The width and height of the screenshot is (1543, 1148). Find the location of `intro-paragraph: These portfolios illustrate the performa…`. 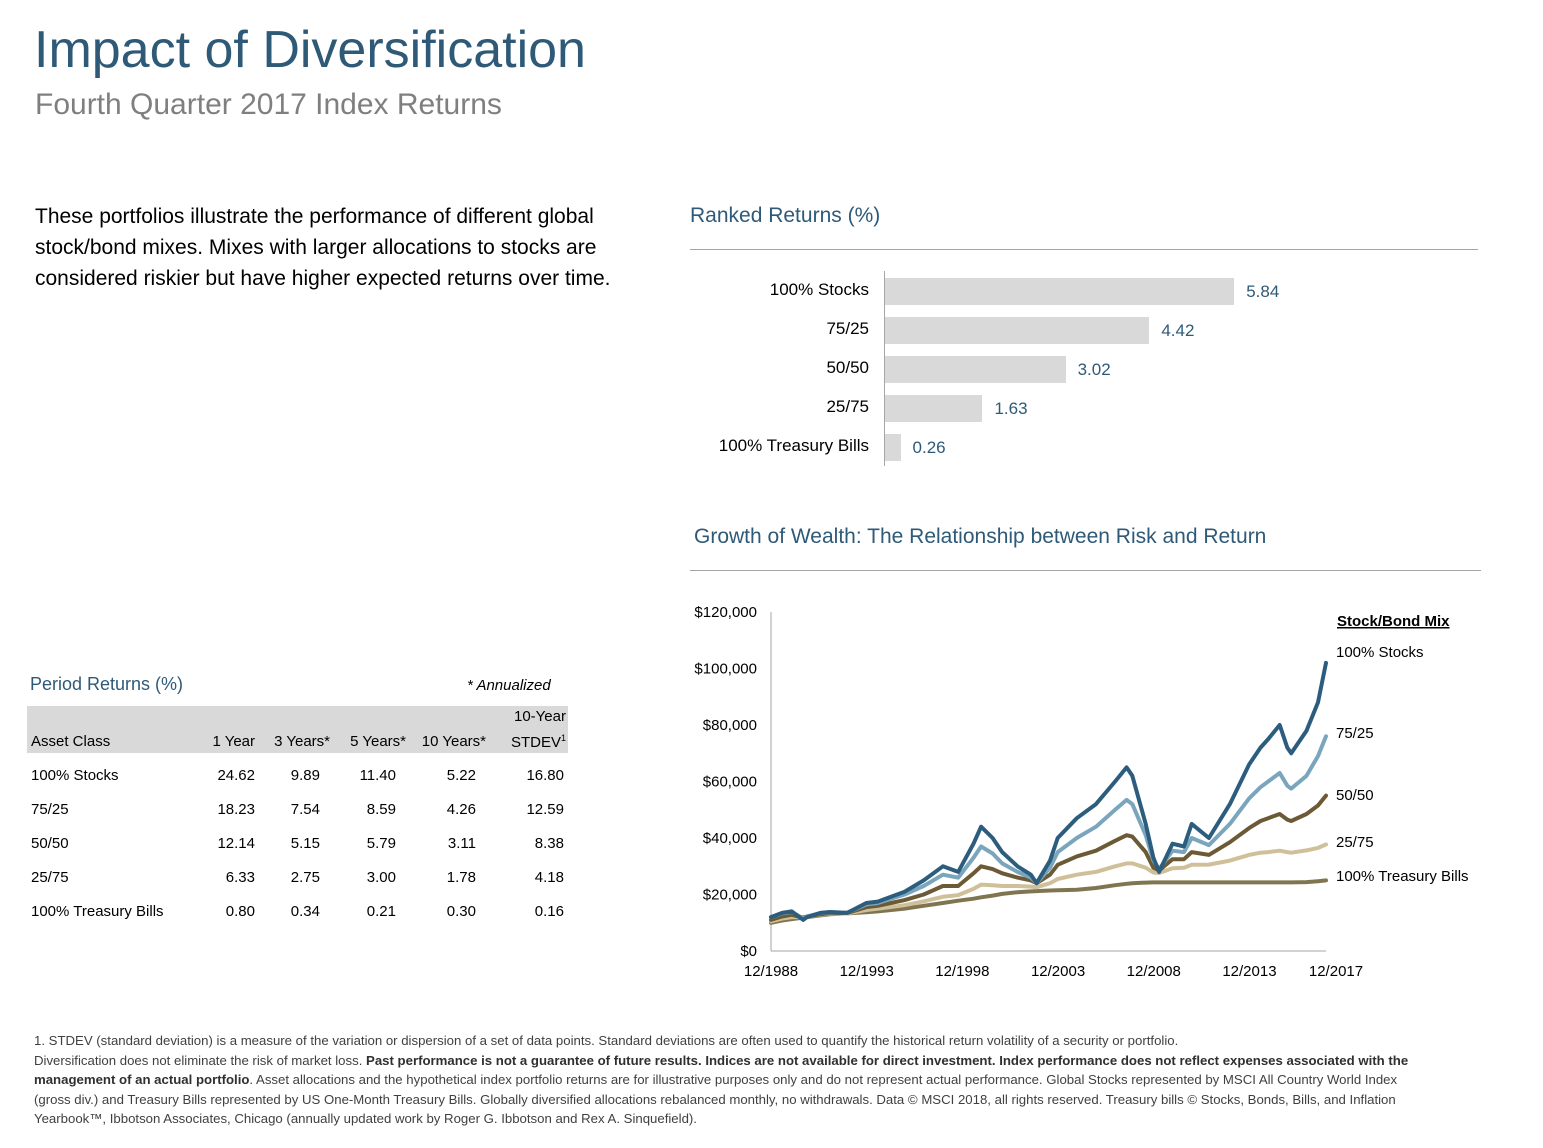

intro-paragraph: These portfolios illustrate the performa… is located at coordinates (323, 247).